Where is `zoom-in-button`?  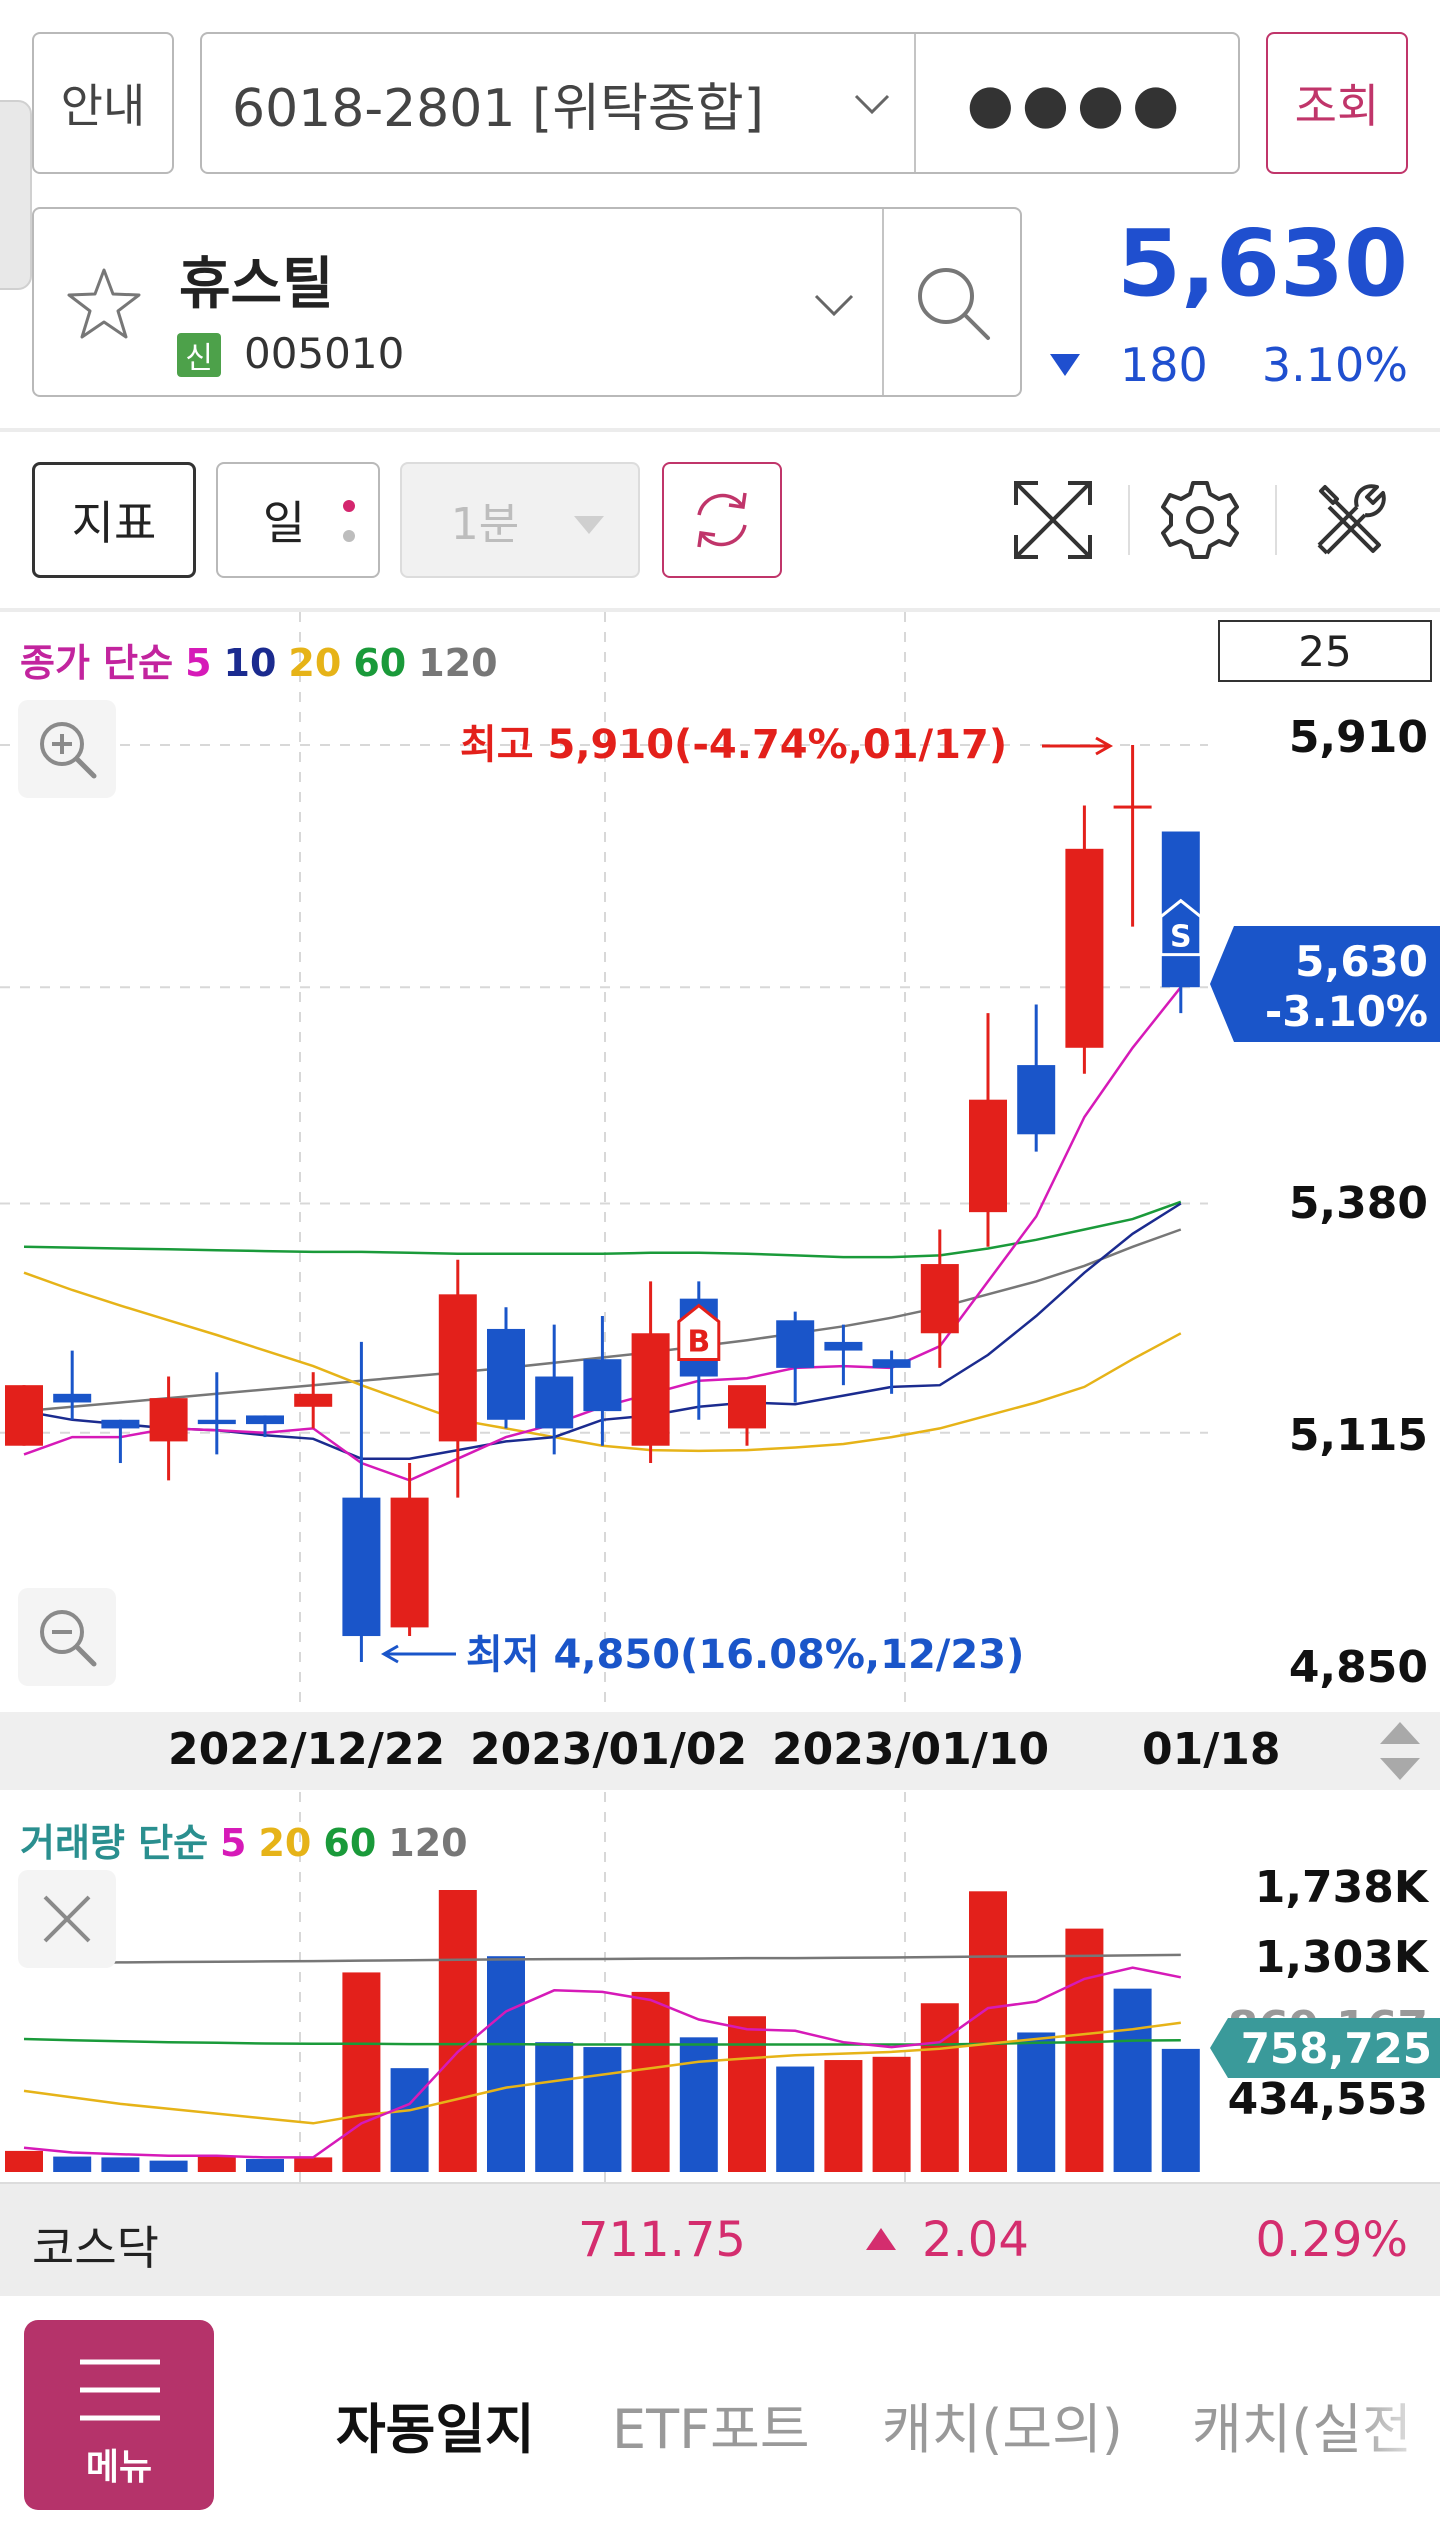 zoom-in-button is located at coordinates (67, 749).